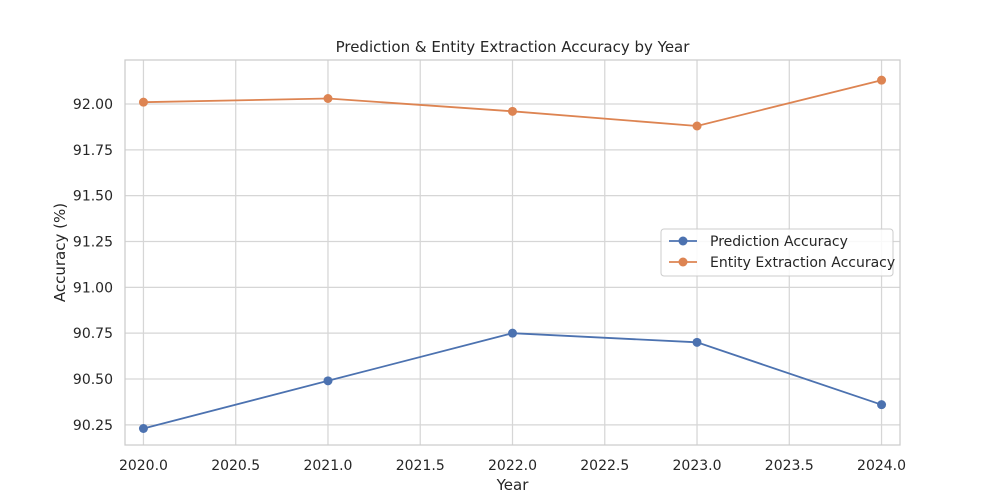 This screenshot has width=1000, height=500. Describe the element at coordinates (93, 426) in the screenshot. I see `y-tick-label: 90.25` at that location.